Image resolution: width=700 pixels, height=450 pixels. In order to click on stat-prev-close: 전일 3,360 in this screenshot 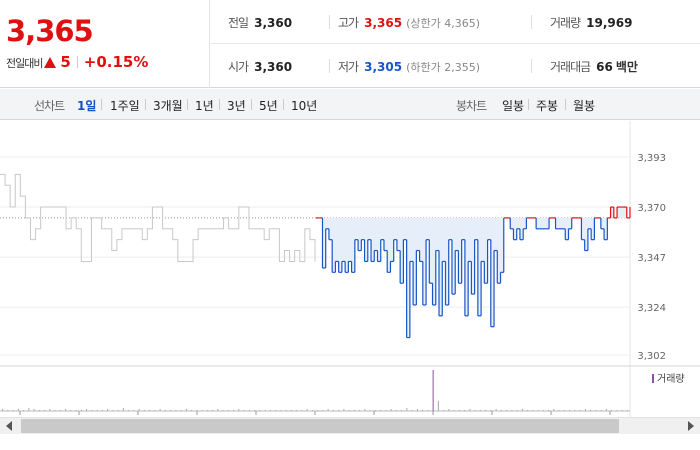, I will do `click(260, 22)`.